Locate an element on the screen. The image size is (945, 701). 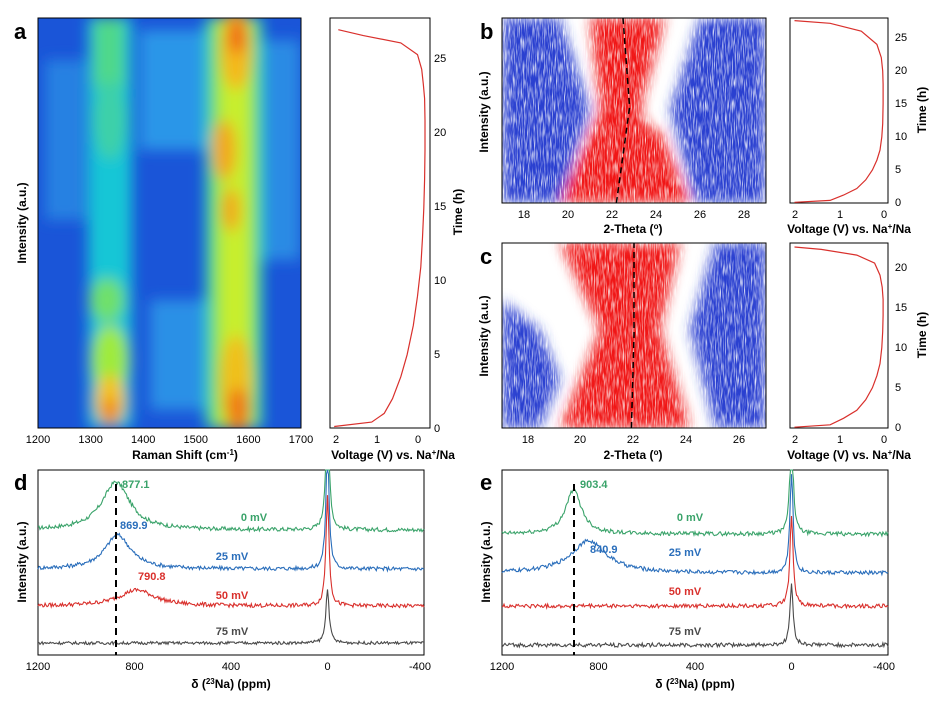
voltage-c-x-axis: 2 1 0 is located at coordinates (839, 440).